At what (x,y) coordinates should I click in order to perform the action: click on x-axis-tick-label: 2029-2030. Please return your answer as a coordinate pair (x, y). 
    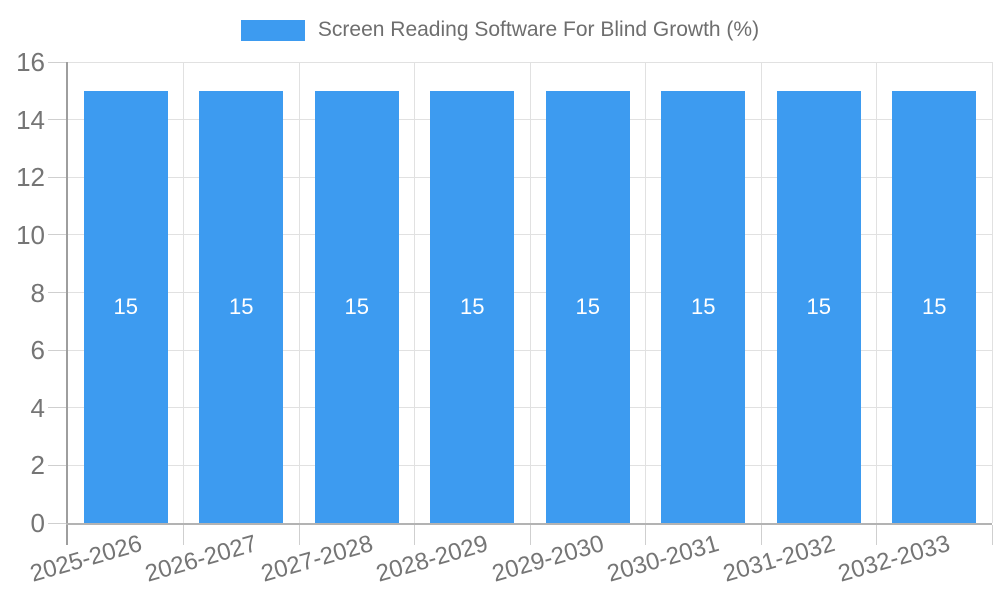
    Looking at the image, I should click on (548, 559).